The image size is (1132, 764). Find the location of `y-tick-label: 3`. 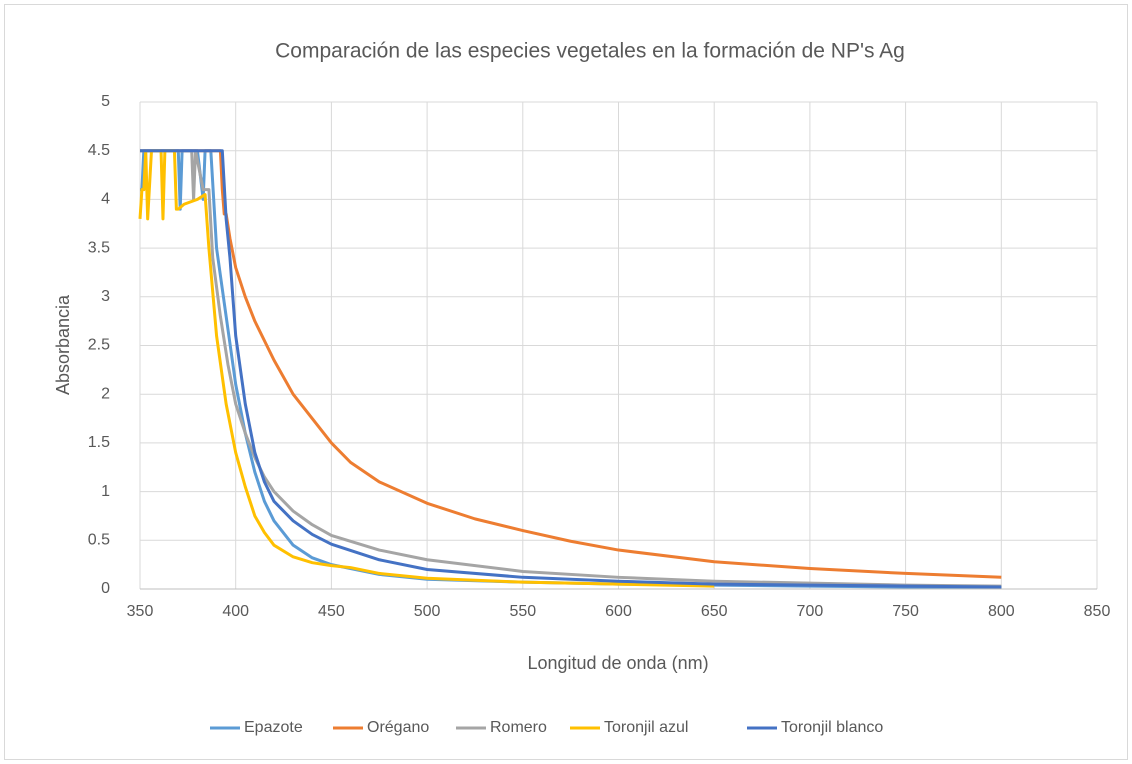

y-tick-label: 3 is located at coordinates (105, 296).